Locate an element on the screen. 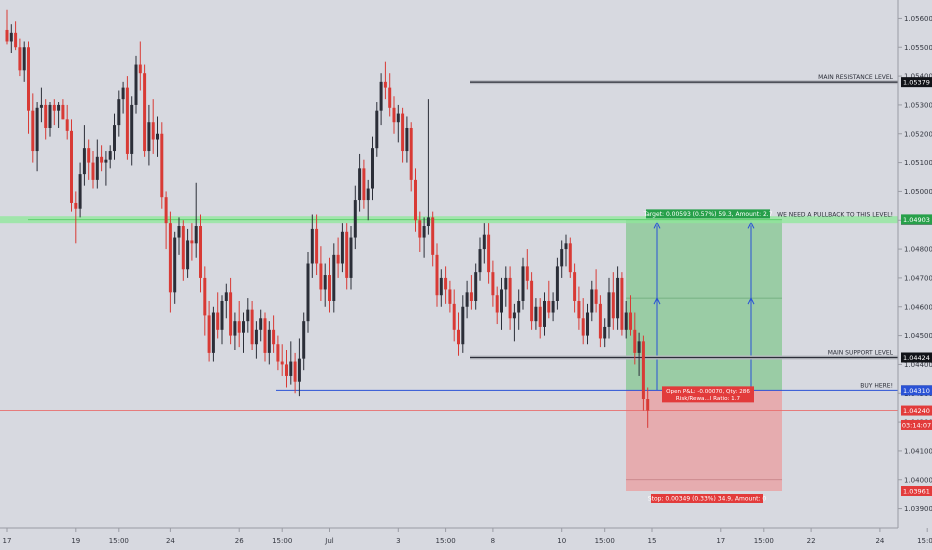 The image size is (932, 550). stop-zone is located at coordinates (704, 440).